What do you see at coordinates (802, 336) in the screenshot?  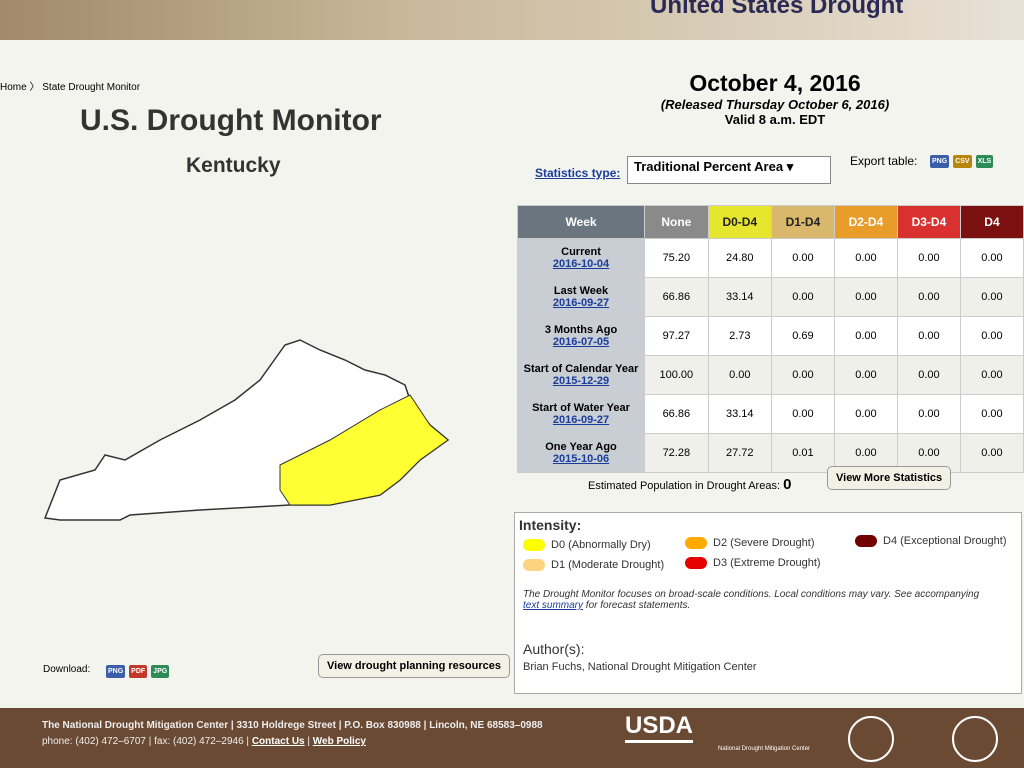 I see `value-cell: 0.69` at bounding box center [802, 336].